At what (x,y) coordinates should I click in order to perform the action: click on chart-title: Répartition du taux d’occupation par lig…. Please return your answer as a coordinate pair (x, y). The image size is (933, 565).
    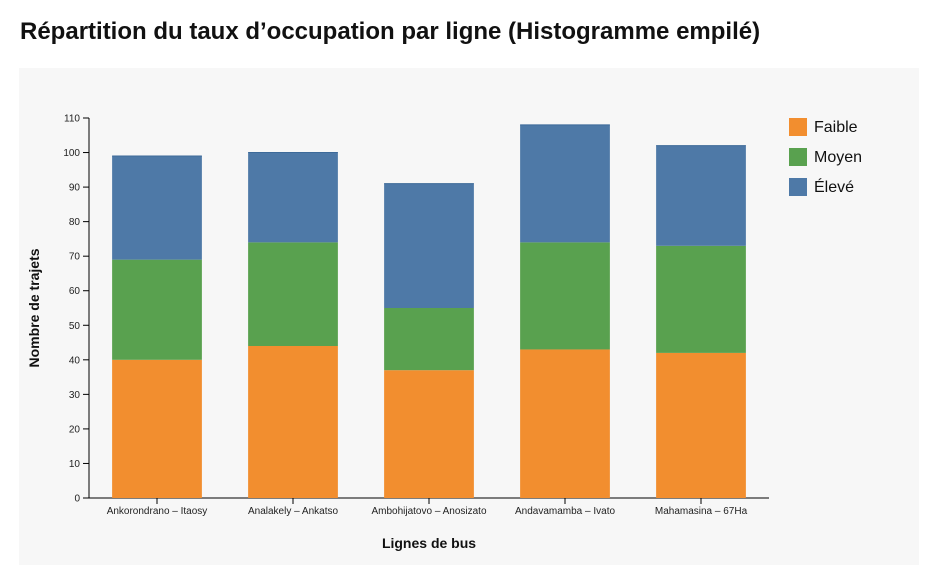
    Looking at the image, I should click on (390, 31).